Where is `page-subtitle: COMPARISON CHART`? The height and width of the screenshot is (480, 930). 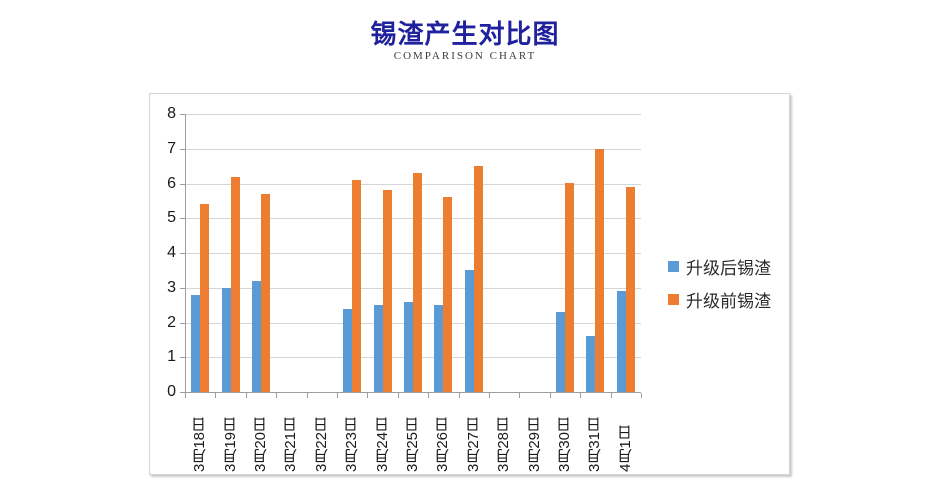 page-subtitle: COMPARISON CHART is located at coordinates (465, 56).